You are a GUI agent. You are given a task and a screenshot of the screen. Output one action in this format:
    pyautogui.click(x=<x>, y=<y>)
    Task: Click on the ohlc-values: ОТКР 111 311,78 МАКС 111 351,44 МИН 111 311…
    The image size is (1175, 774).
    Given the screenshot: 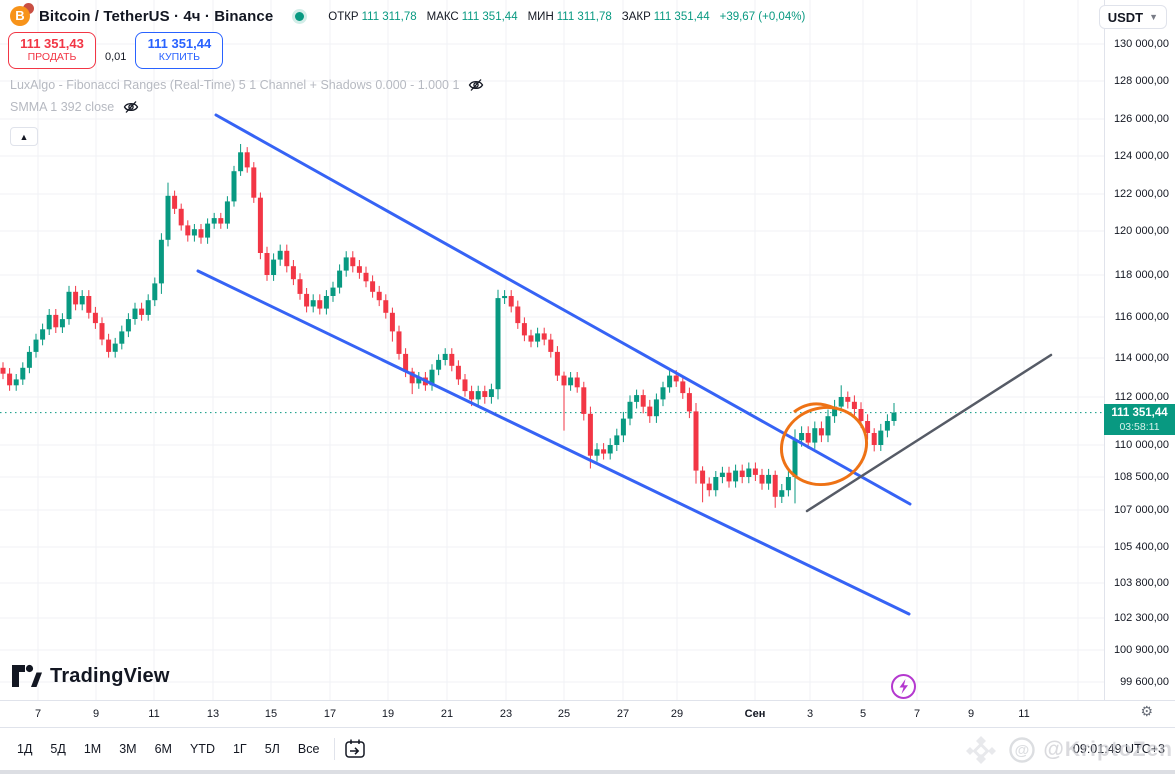 What is the action you would take?
    pyautogui.click(x=566, y=17)
    